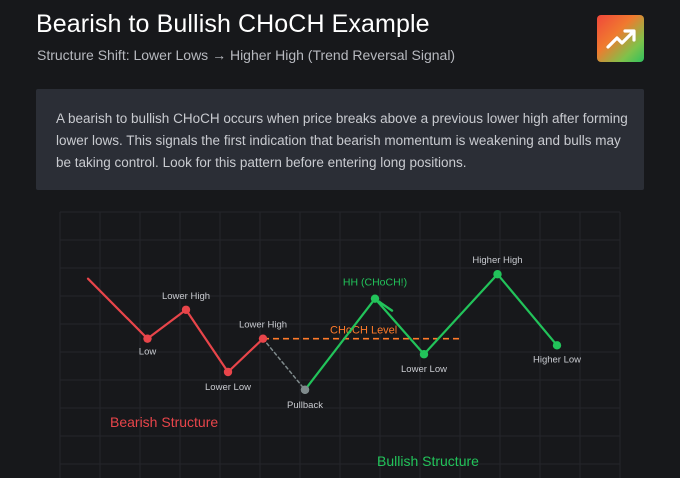 Image resolution: width=680 pixels, height=478 pixels. What do you see at coordinates (164, 422) in the screenshot?
I see `bearish-structure-label: Bearish Structure` at bounding box center [164, 422].